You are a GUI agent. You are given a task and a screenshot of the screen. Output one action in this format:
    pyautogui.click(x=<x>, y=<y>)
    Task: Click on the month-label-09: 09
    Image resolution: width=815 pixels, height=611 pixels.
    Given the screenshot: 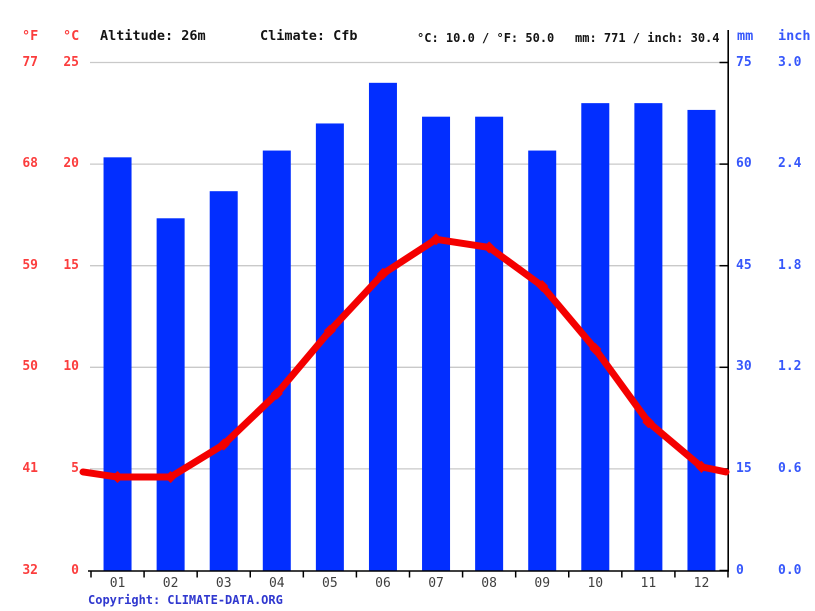 What is the action you would take?
    pyautogui.click(x=542, y=583)
    